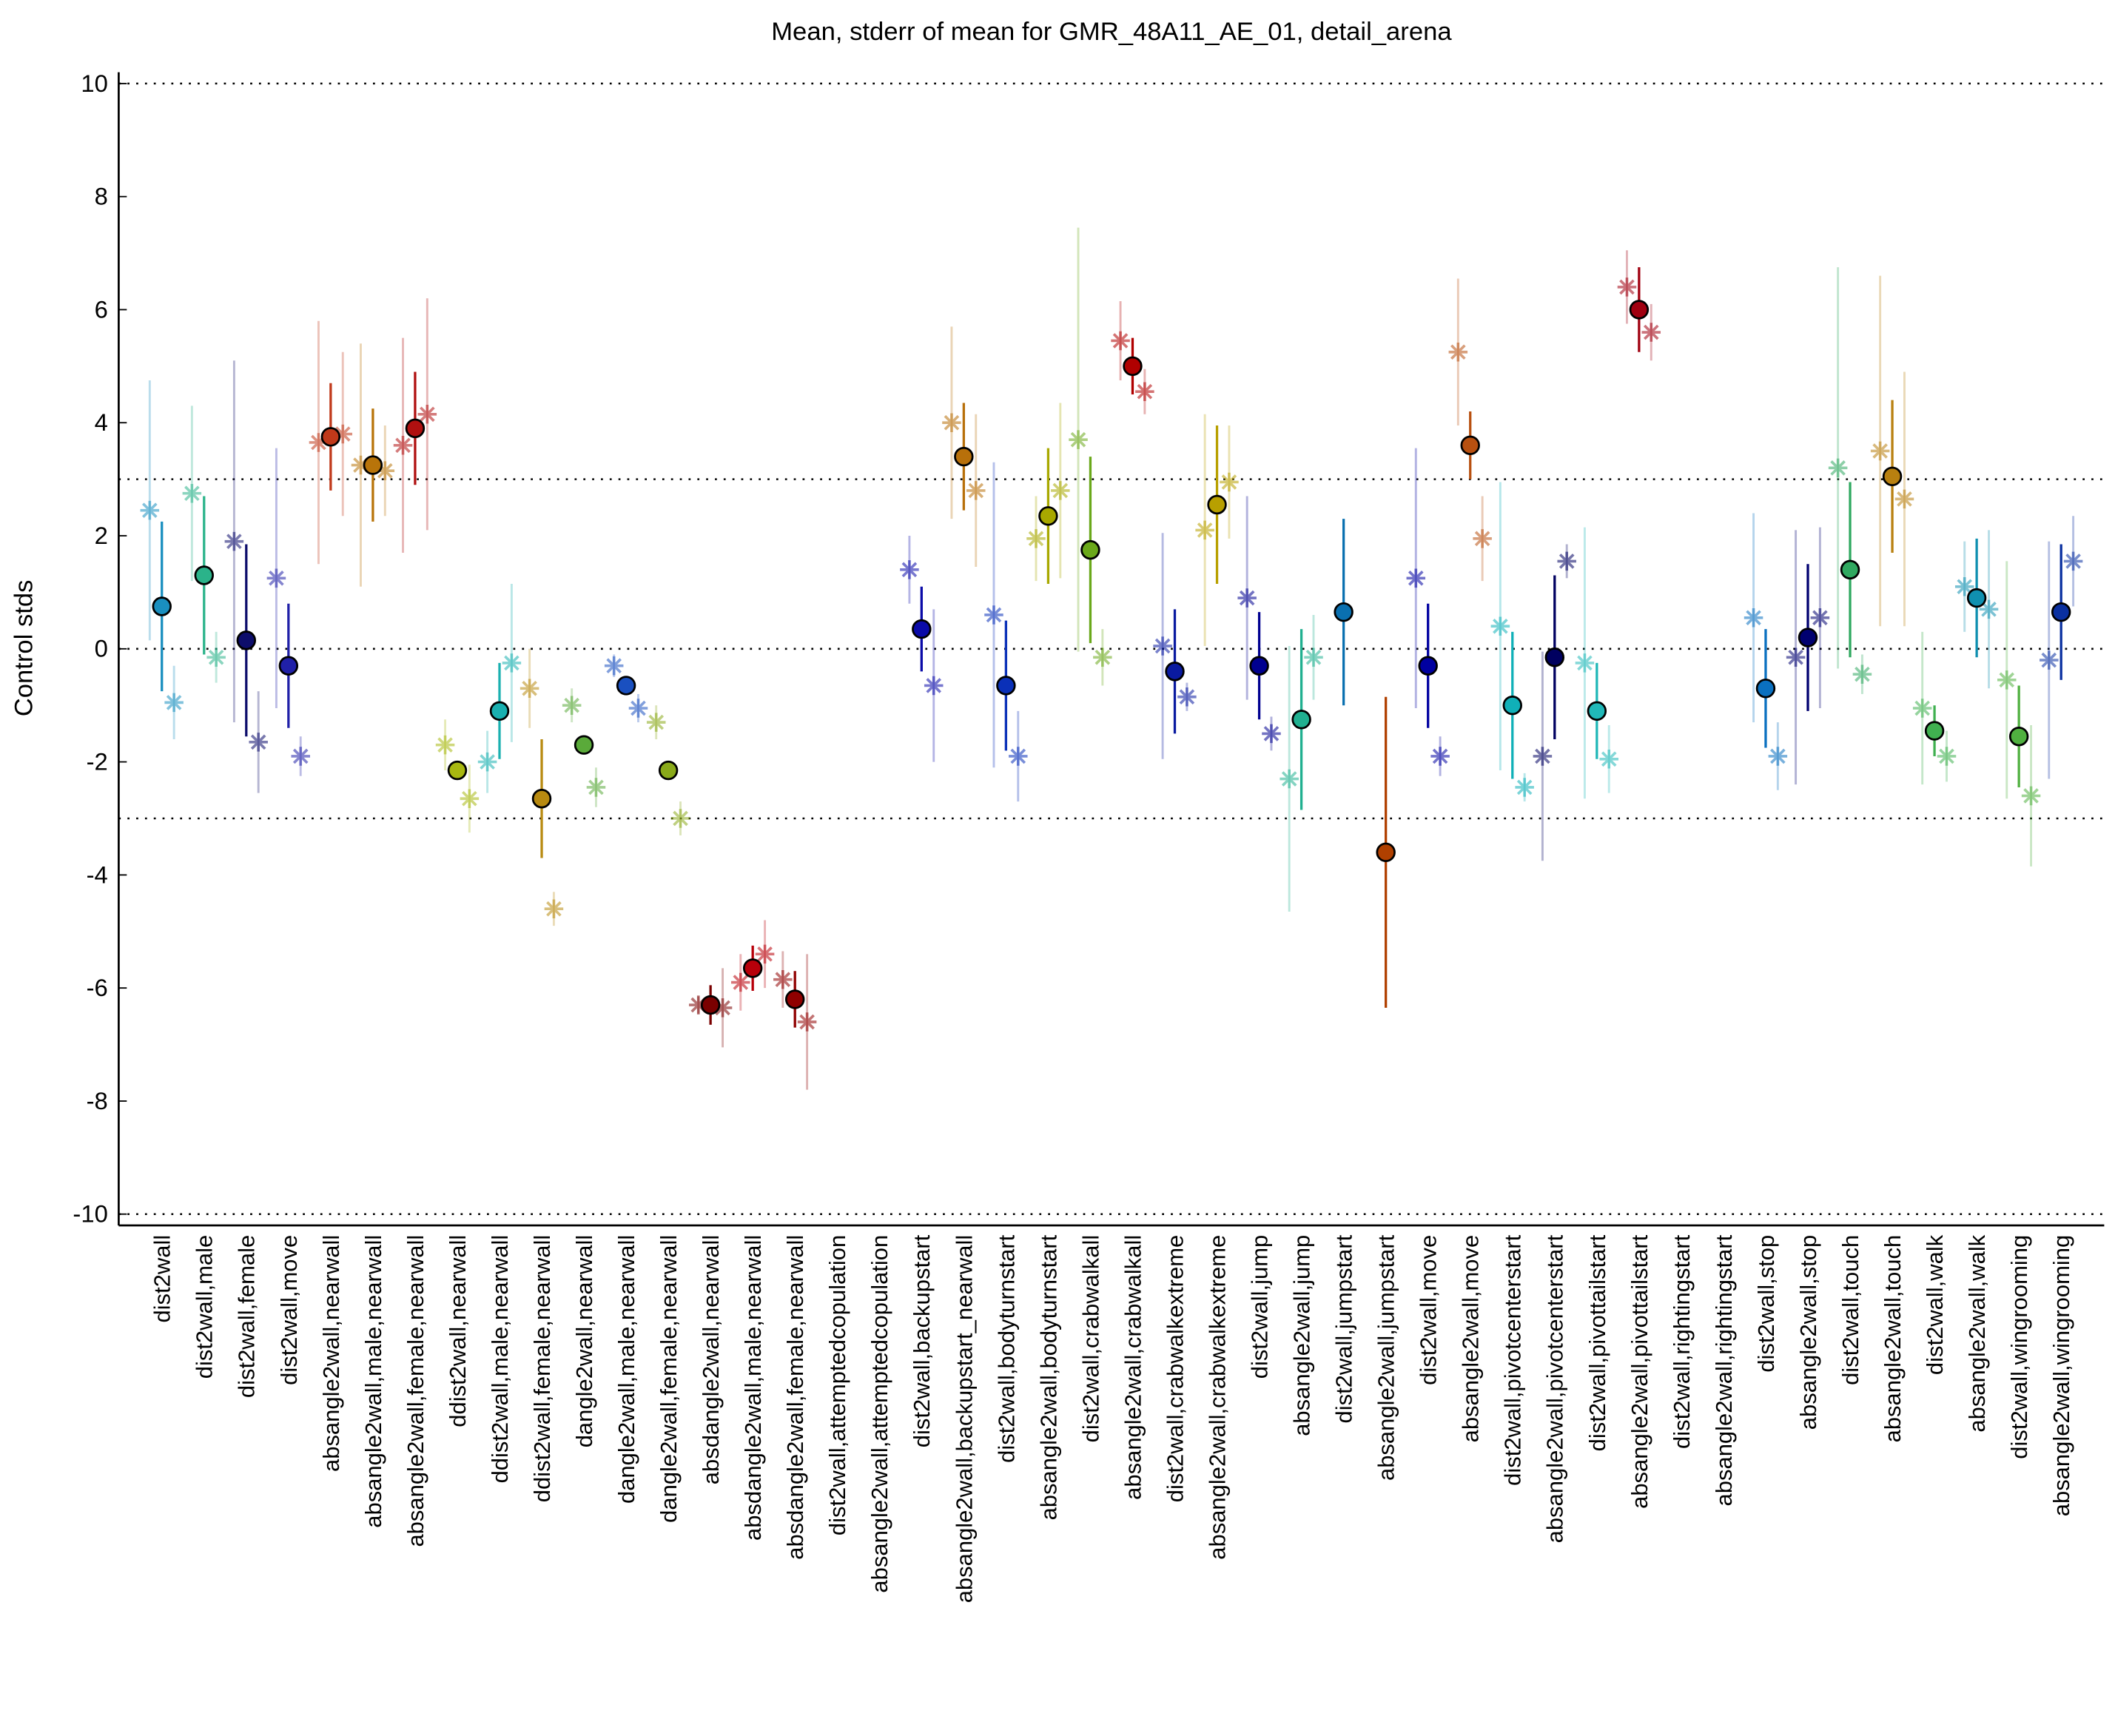  I want to click on x-tick-label: dist2wall, so click(162, 1279).